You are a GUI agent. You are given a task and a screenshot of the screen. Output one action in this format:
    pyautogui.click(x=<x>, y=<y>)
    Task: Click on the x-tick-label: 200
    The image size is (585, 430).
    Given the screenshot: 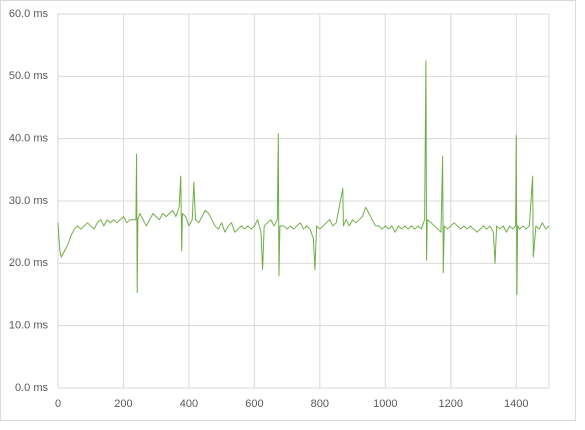 What is the action you would take?
    pyautogui.click(x=123, y=404)
    